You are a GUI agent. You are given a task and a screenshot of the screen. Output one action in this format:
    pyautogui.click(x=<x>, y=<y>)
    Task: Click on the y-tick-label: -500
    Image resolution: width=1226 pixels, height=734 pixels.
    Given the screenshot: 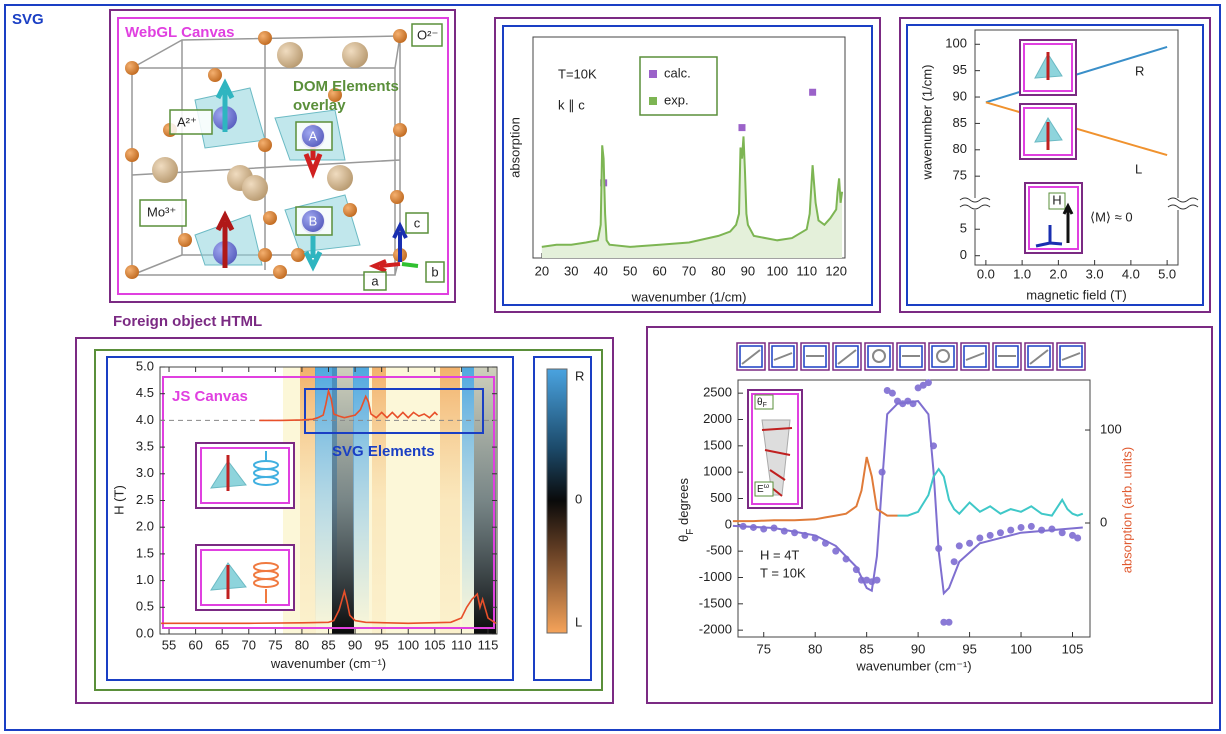 What is the action you would take?
    pyautogui.click(x=719, y=550)
    